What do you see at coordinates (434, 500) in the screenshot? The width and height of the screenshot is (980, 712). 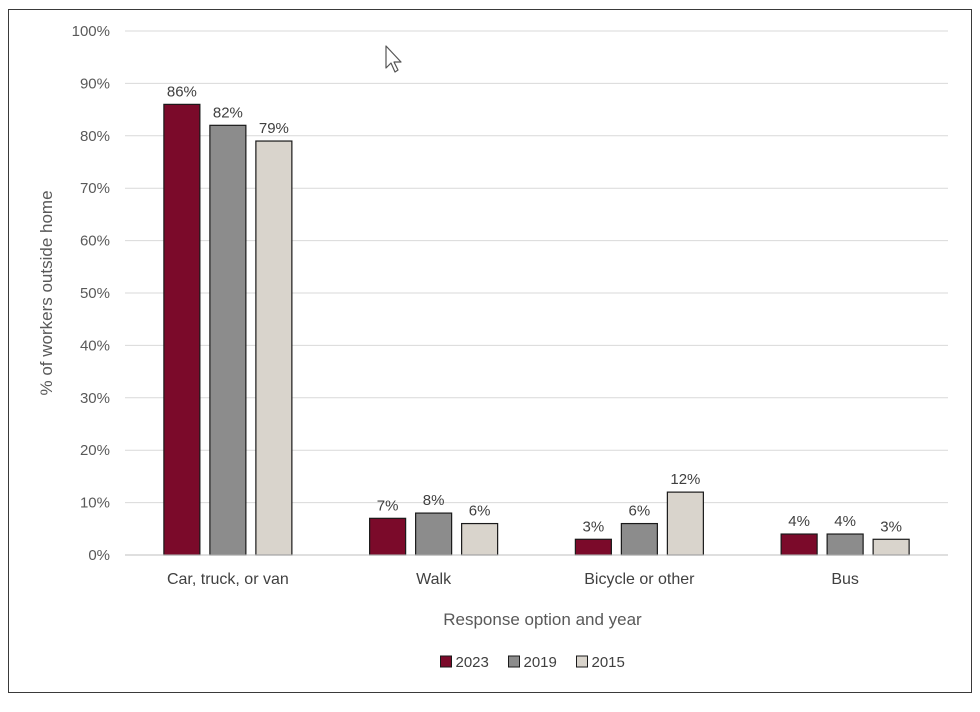 I see `data-label: 8%` at bounding box center [434, 500].